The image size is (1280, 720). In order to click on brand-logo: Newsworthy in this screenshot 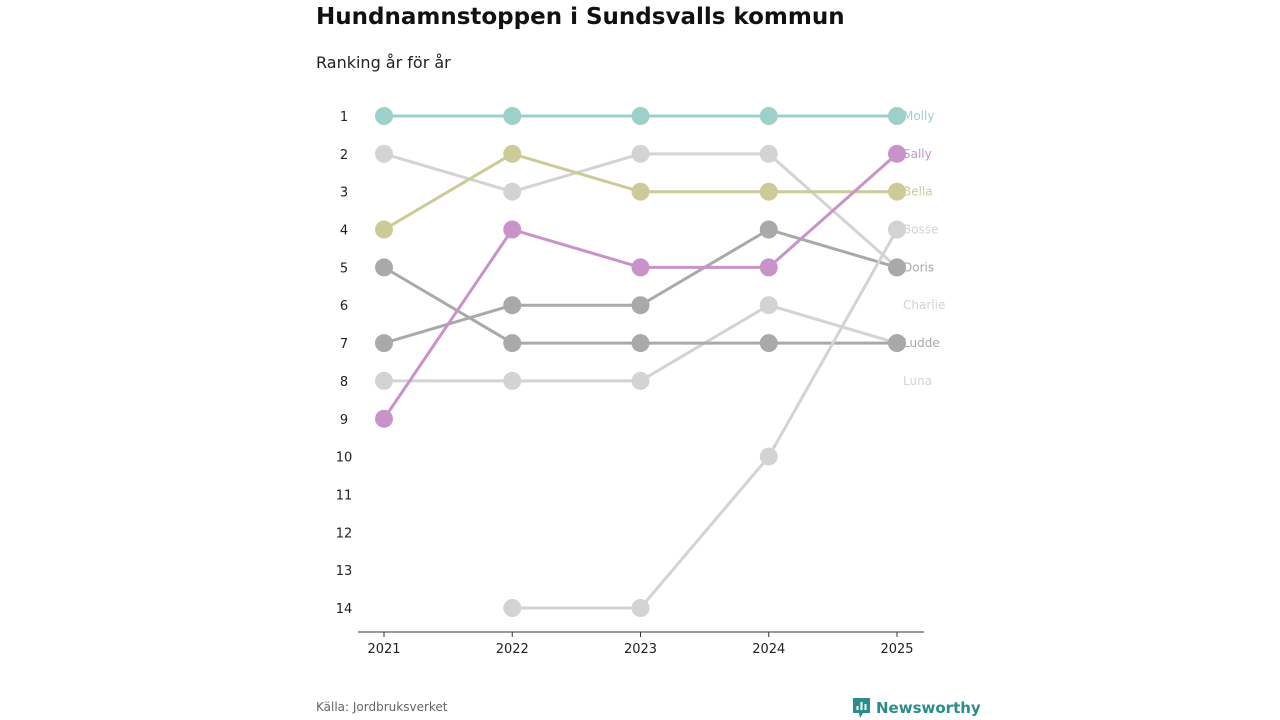, I will do `click(916, 708)`.